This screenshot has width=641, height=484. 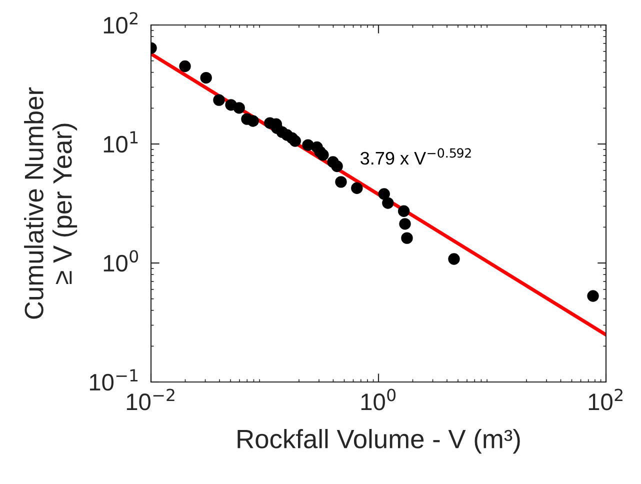 What do you see at coordinates (379, 441) in the screenshot?
I see `x-axis-title: Rockfall Volume - V (m³)` at bounding box center [379, 441].